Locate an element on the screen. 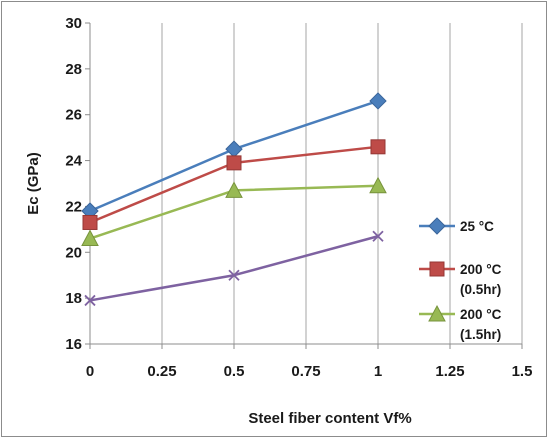 This screenshot has height=439, width=550. x-tick-label-2: 0.5 is located at coordinates (234, 371).